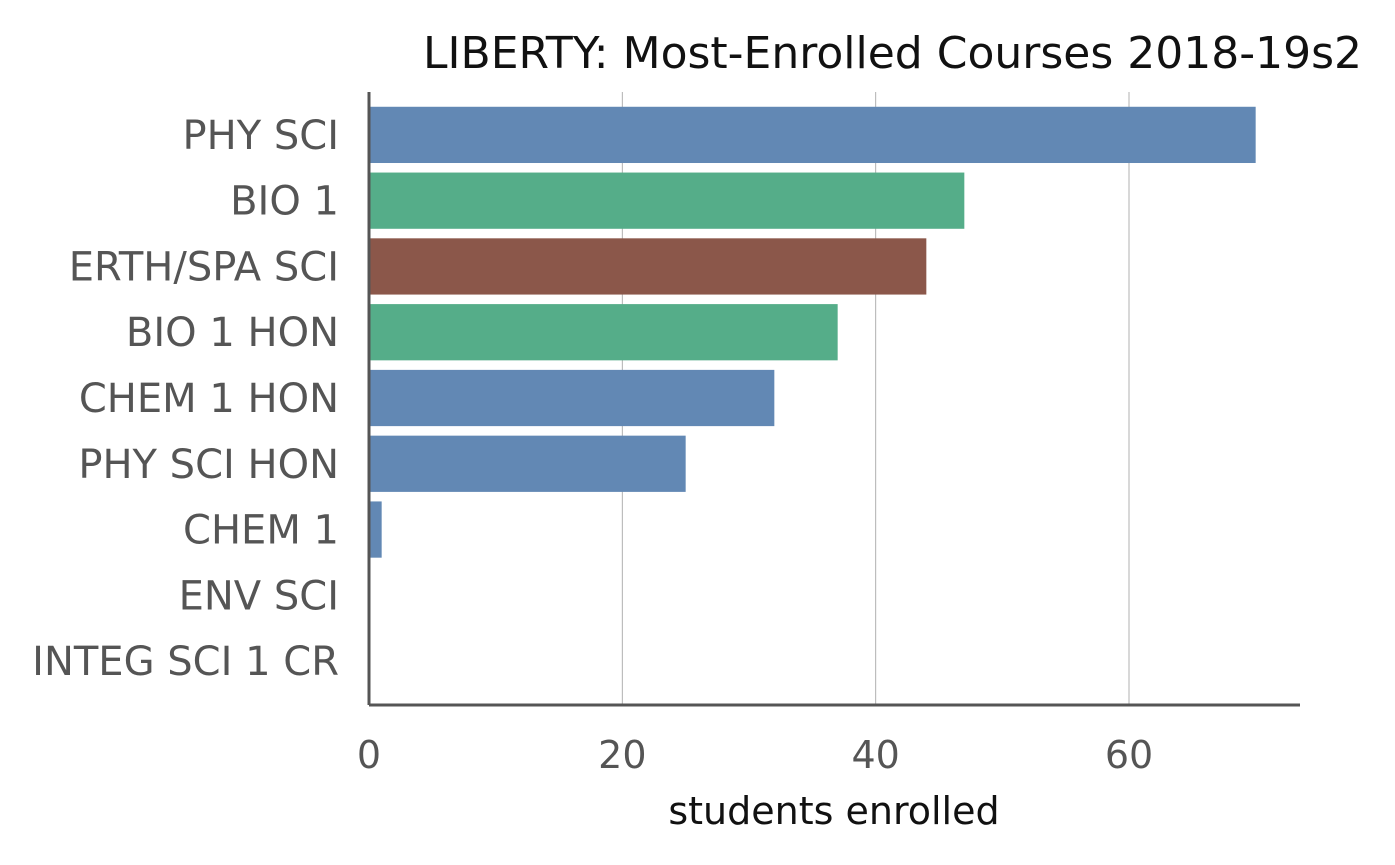 The image size is (1395, 865). What do you see at coordinates (892, 53) in the screenshot?
I see `chart-title: LIBERTY: Most-Enrolled Courses 2018-19s2` at bounding box center [892, 53].